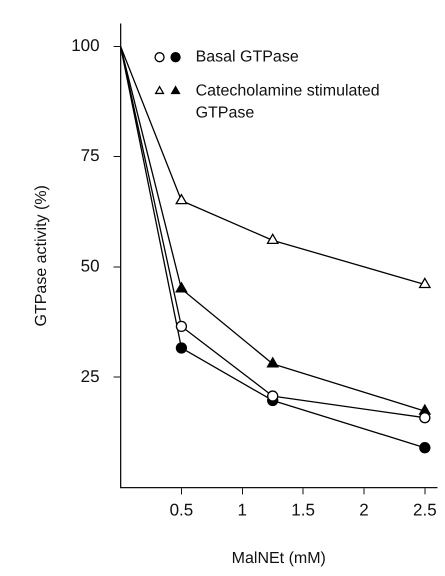 The image size is (445, 576). What do you see at coordinates (303, 510) in the screenshot?
I see `x-tick-label: 1.5` at bounding box center [303, 510].